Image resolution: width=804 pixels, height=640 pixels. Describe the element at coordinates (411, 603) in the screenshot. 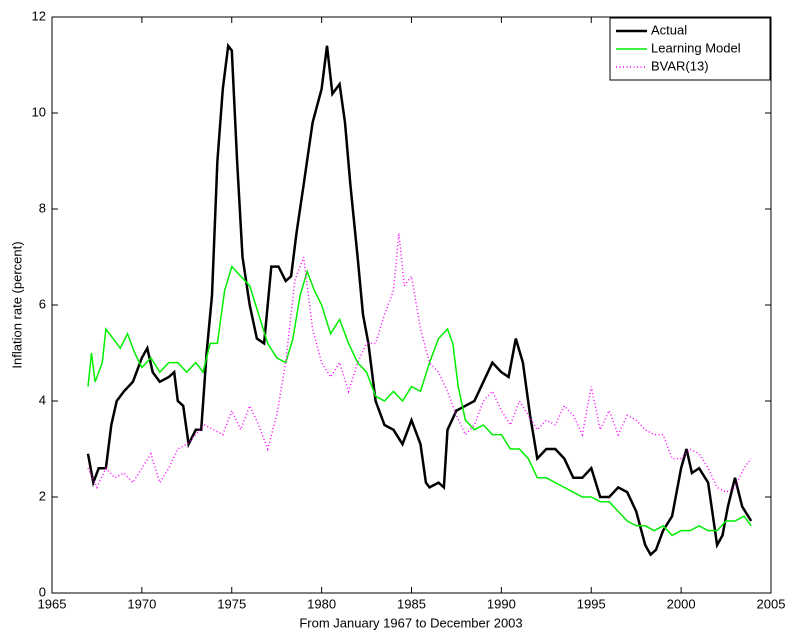

I see `x-tick-label: 1985` at that location.